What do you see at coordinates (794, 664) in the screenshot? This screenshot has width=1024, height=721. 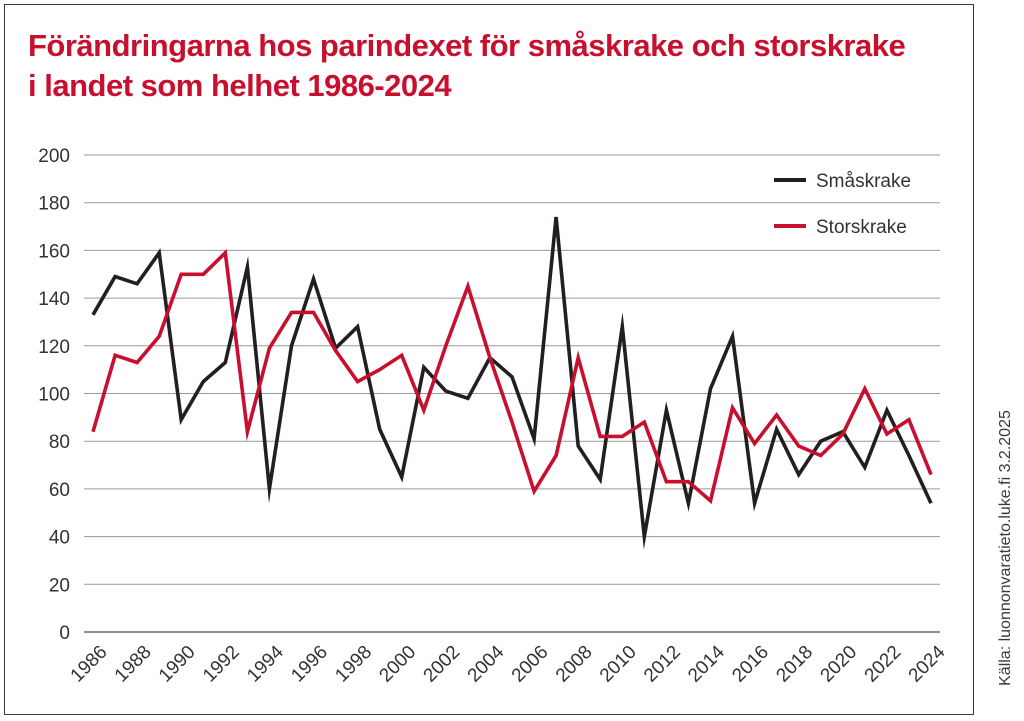 I see `x-tick-label-2018: 2018` at bounding box center [794, 664].